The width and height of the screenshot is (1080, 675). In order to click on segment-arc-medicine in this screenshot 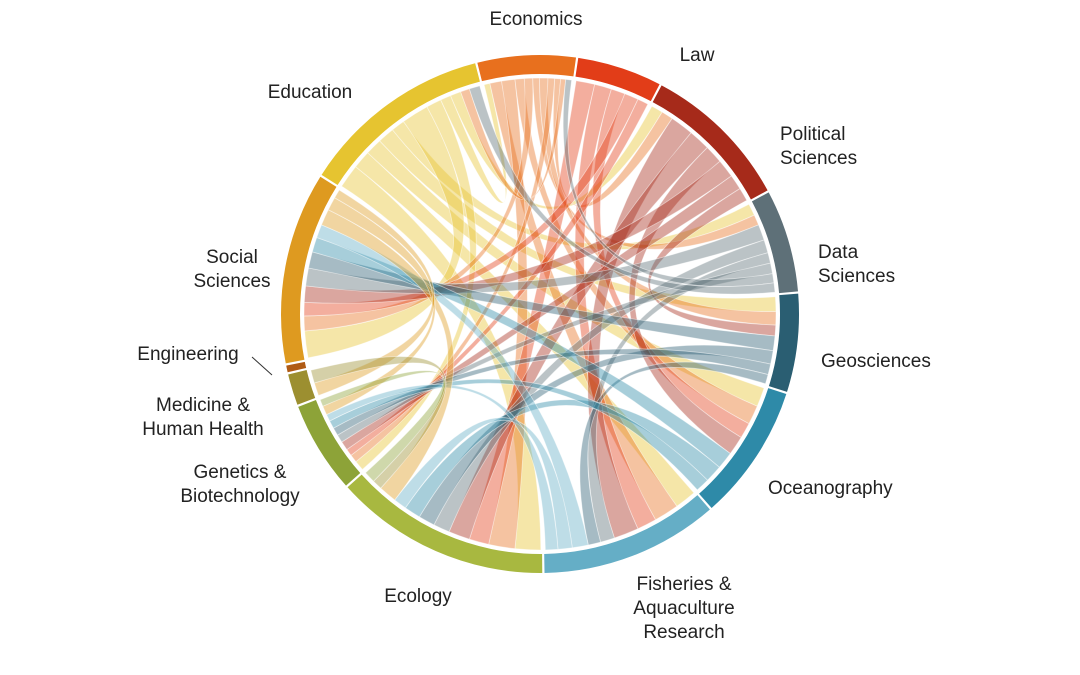, I will do `click(302, 387)`.